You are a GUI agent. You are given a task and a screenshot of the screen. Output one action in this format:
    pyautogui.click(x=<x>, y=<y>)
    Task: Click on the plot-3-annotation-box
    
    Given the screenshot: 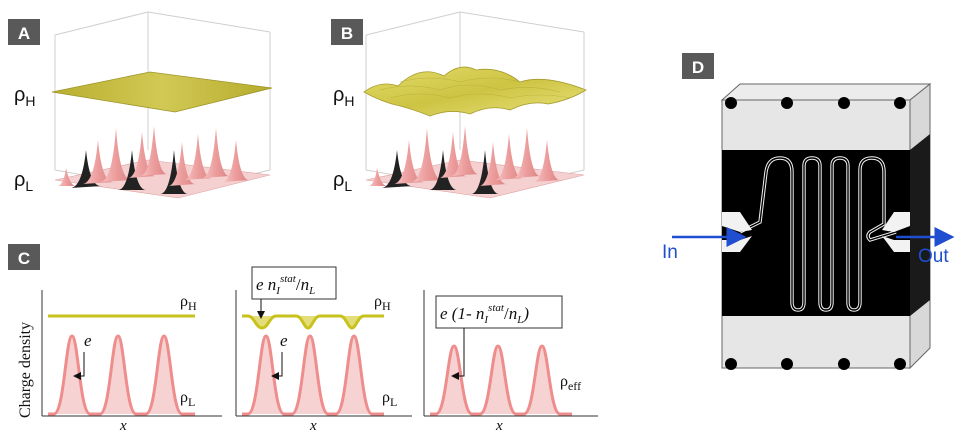 What is the action you would take?
    pyautogui.click(x=499, y=312)
    